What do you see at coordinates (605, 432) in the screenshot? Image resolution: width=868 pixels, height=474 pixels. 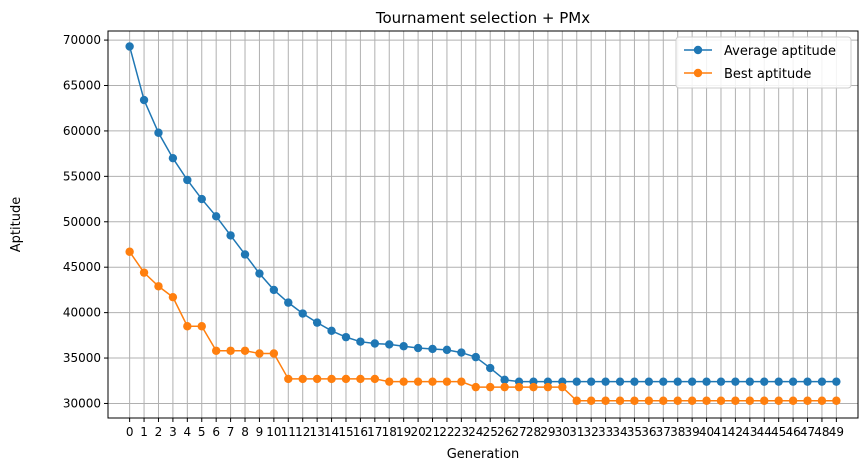 I see `x-tick-label: 33` at bounding box center [605, 432].